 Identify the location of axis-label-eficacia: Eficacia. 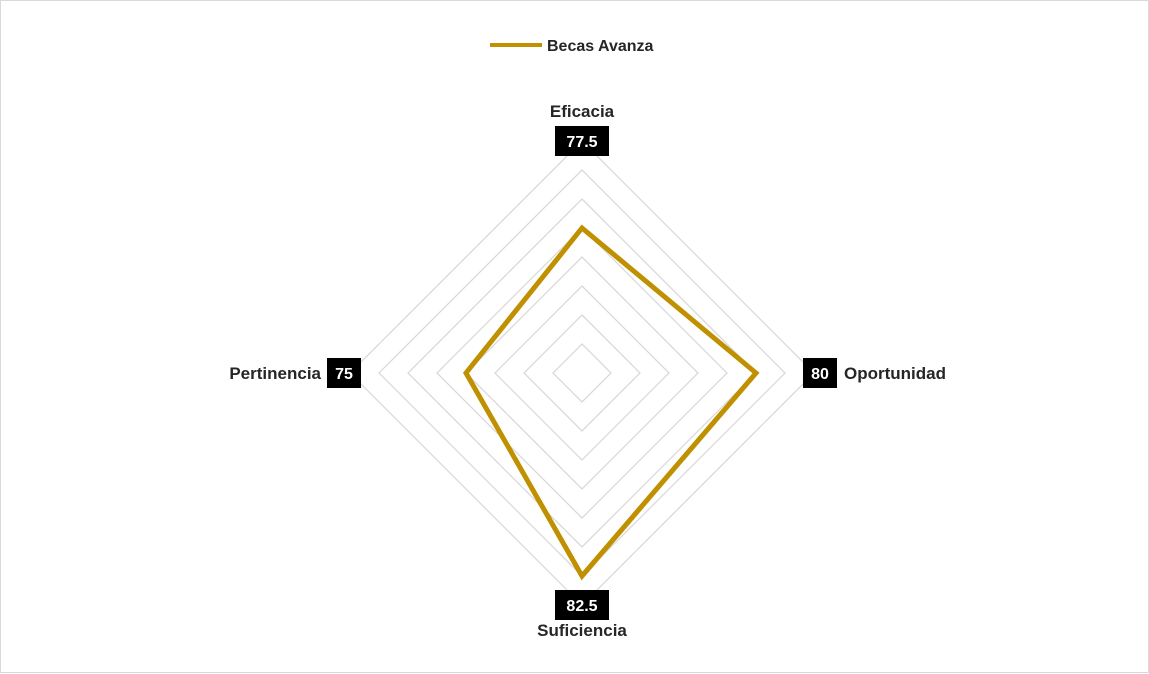
(582, 111).